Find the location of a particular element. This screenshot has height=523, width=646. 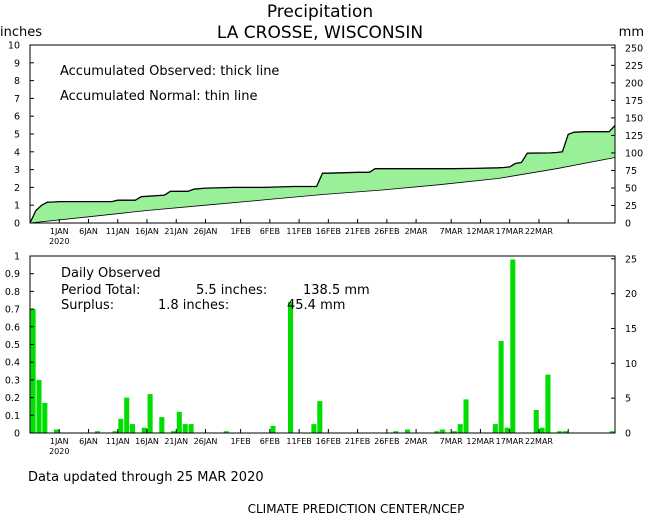

top-xtick-label: 1FEB is located at coordinates (240, 231).